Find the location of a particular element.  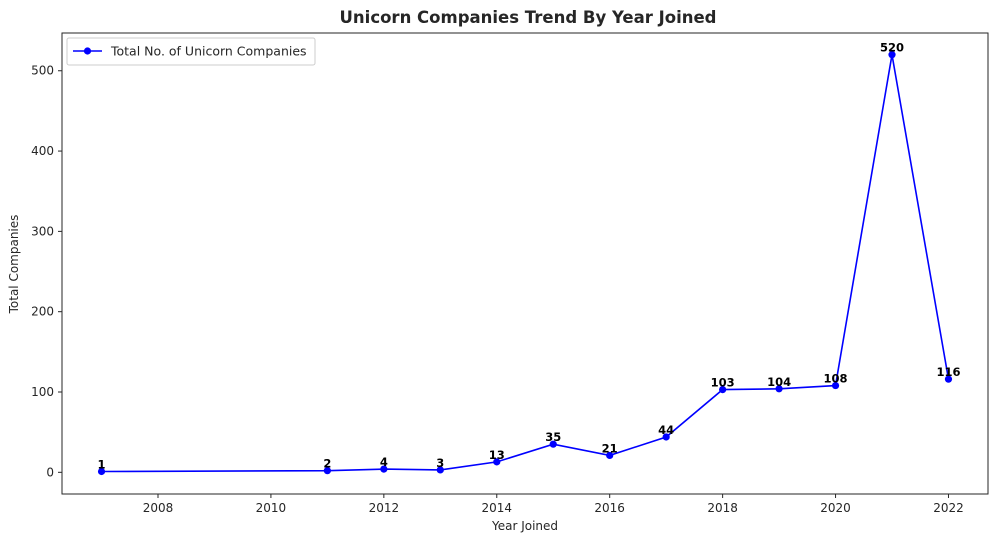

data-label: 3 is located at coordinates (440, 463).